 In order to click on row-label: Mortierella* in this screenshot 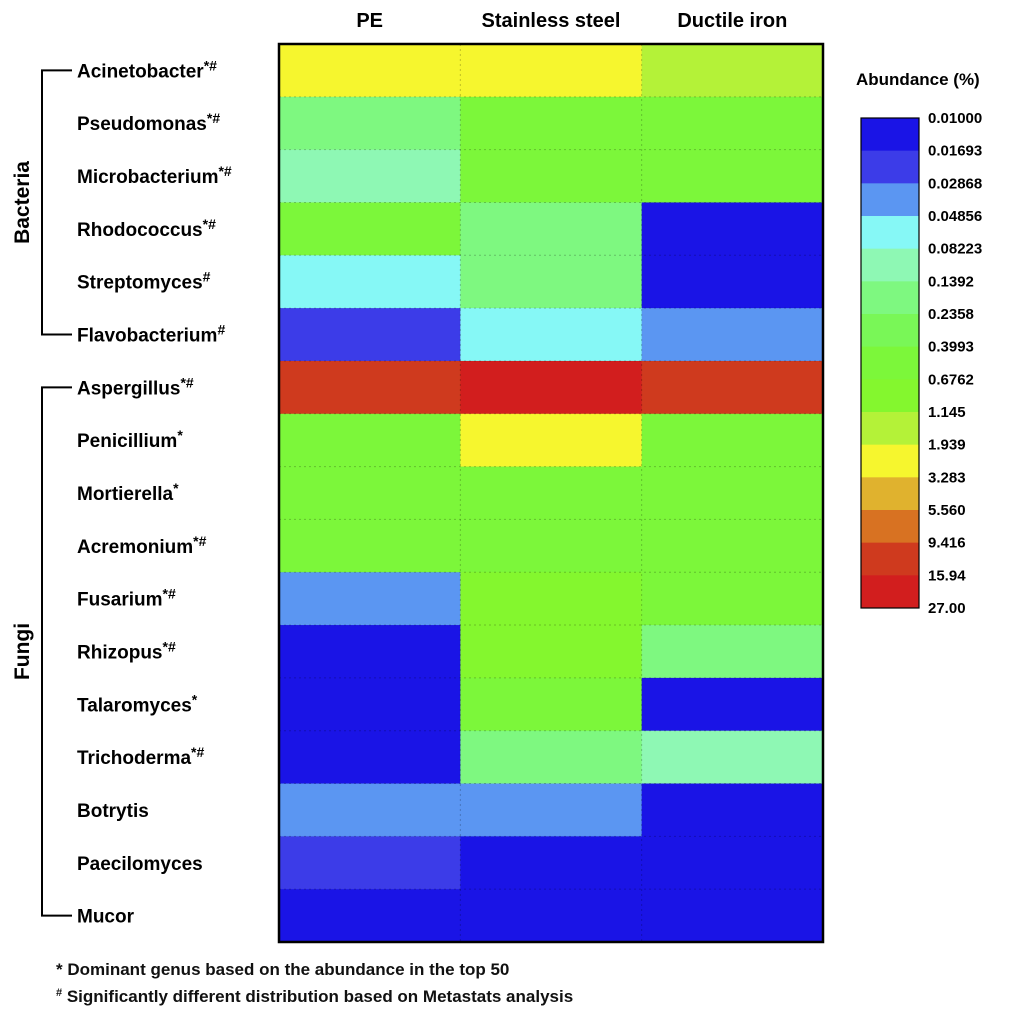, I will do `click(128, 492)`.